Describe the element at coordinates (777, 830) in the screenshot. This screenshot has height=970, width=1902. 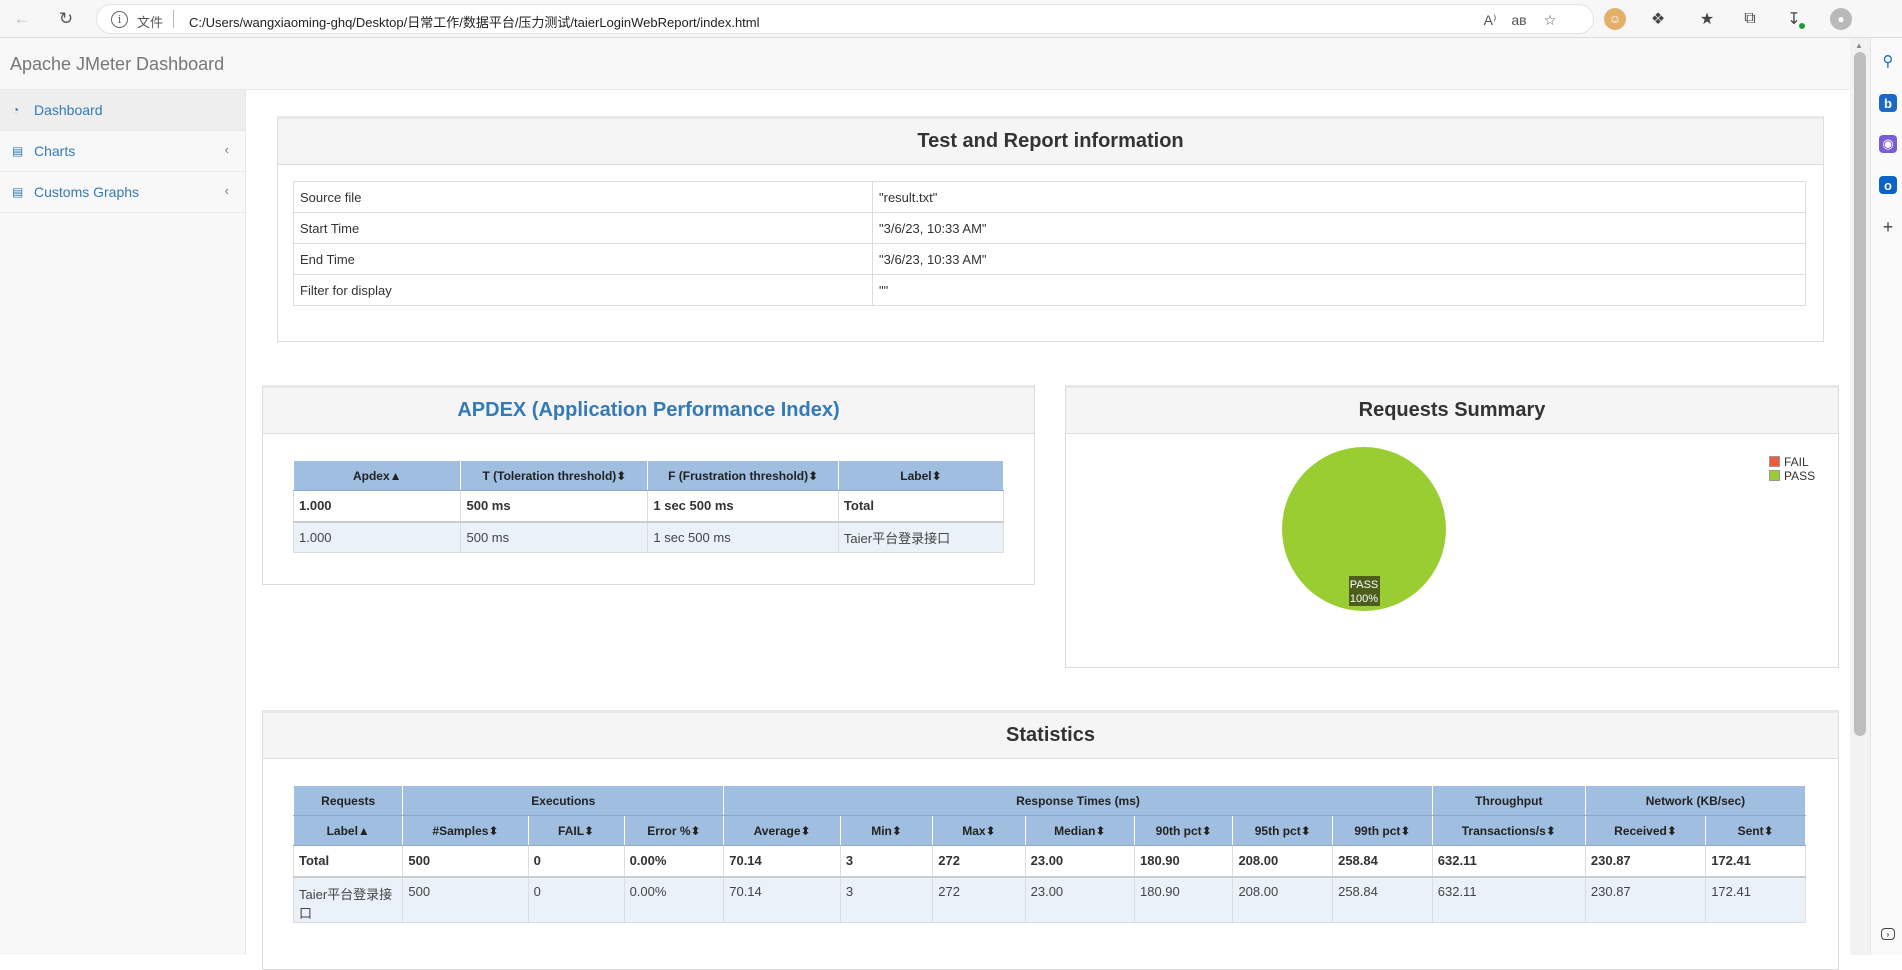
I see `column-header-label: Average` at that location.